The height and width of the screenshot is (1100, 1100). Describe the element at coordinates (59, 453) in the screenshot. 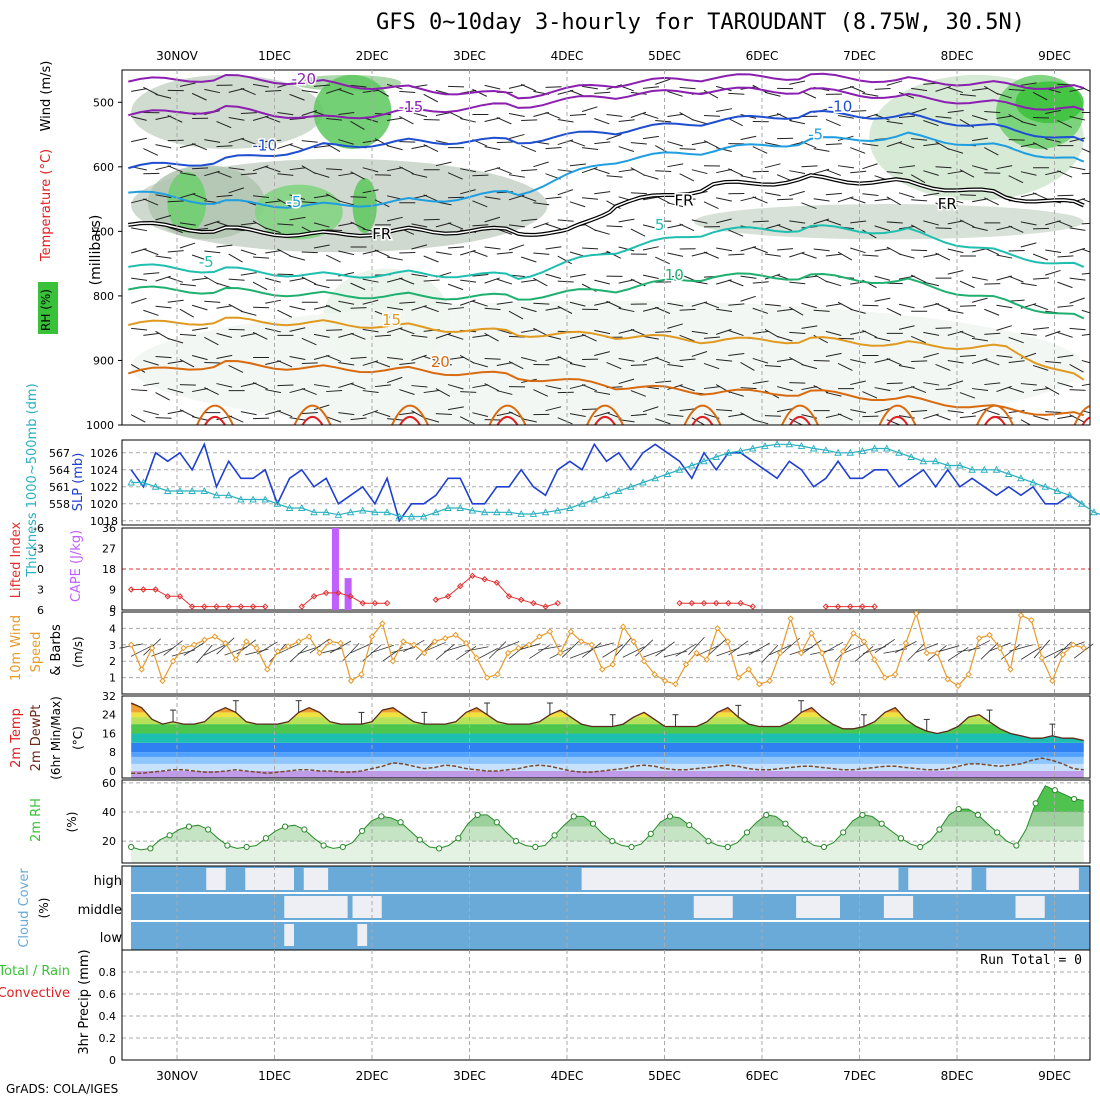

I see `ytick-label-thickness: 567` at that location.